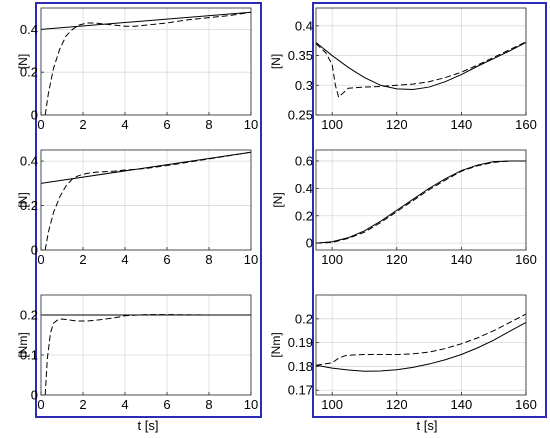 This screenshot has width=550, height=438. Describe the element at coordinates (148, 425) in the screenshot. I see `left-x-axis-label: t [s]` at that location.